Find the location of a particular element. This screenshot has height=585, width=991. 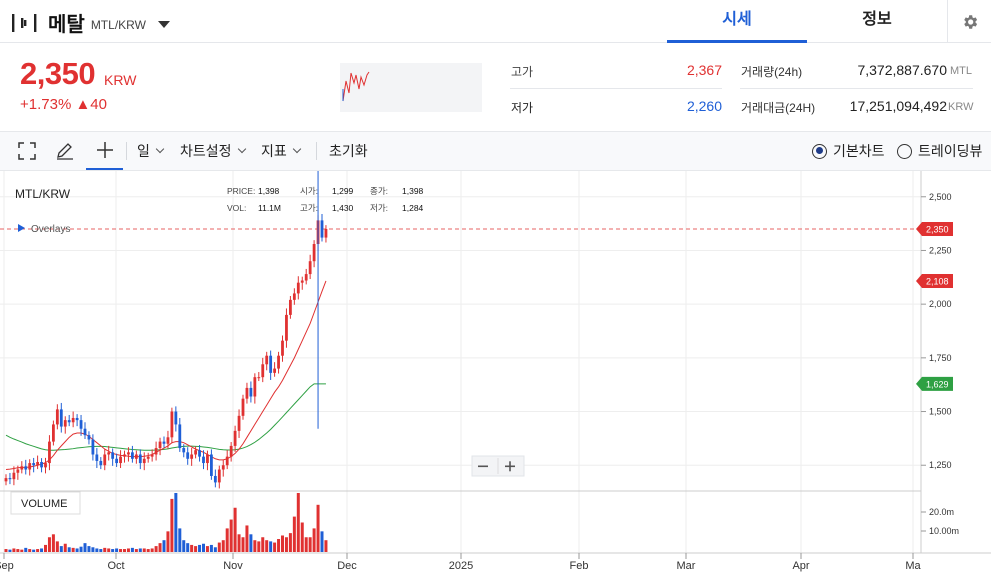

volume-bars is located at coordinates (166, 522).